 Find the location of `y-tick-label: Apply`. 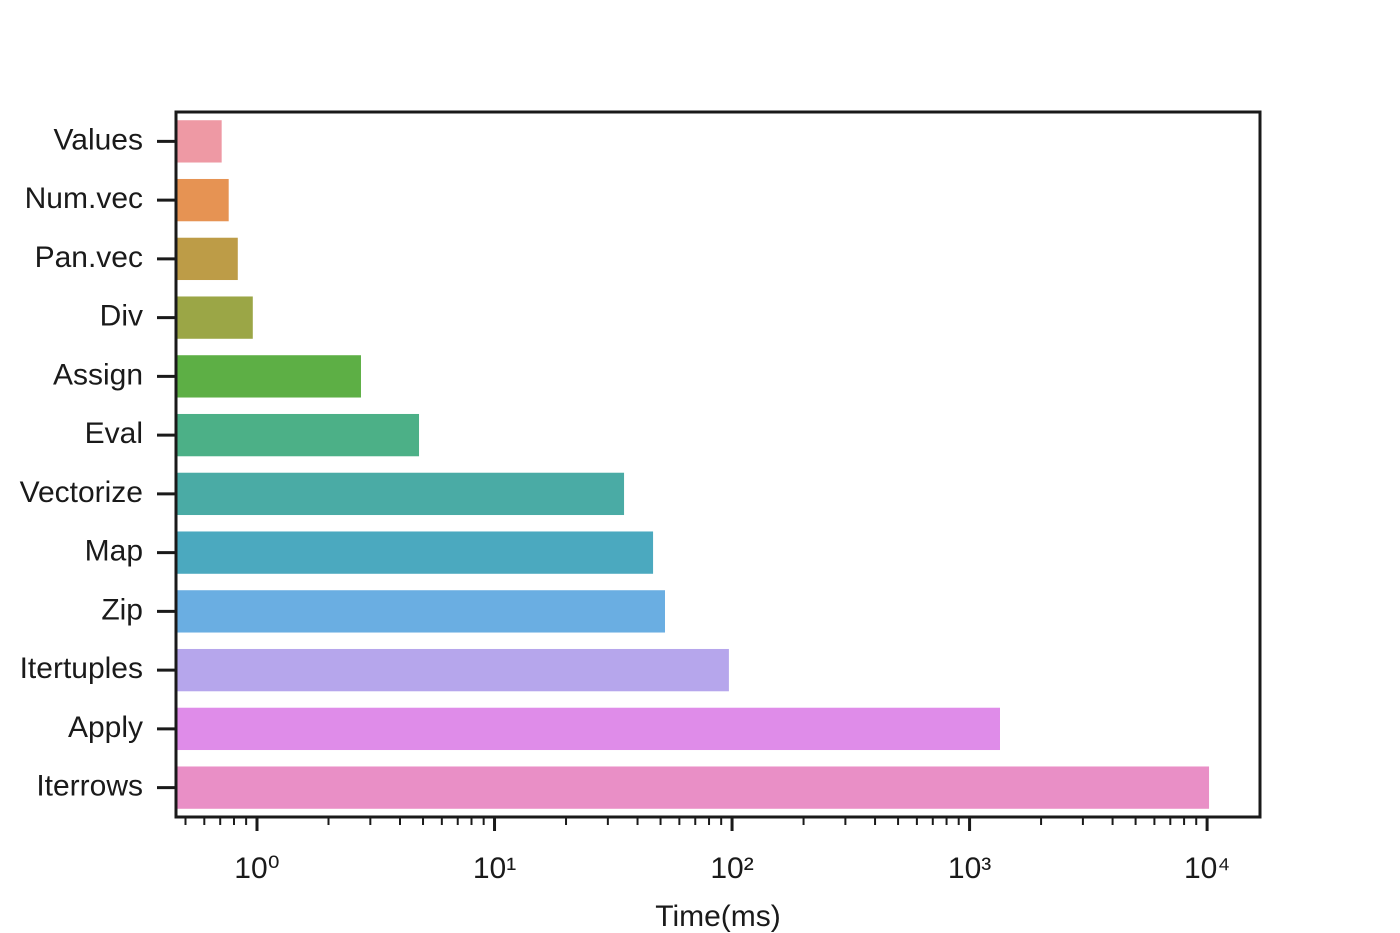

y-tick-label: Apply is located at coordinates (105, 727).